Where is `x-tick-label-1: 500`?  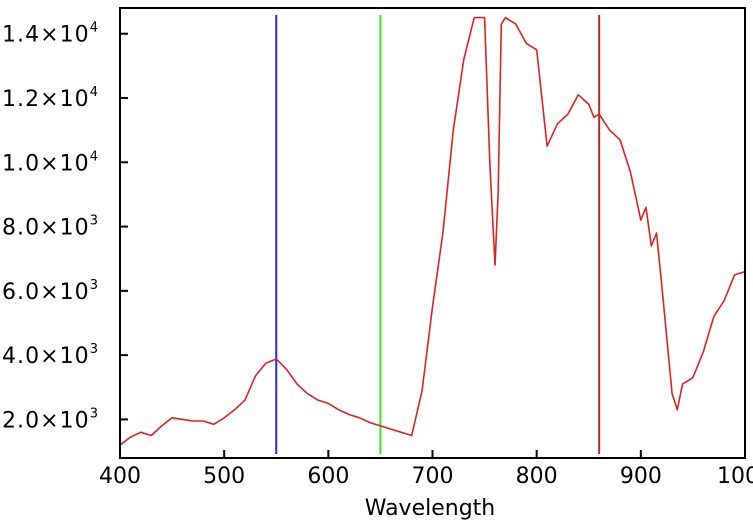
x-tick-label-1: 500 is located at coordinates (224, 476).